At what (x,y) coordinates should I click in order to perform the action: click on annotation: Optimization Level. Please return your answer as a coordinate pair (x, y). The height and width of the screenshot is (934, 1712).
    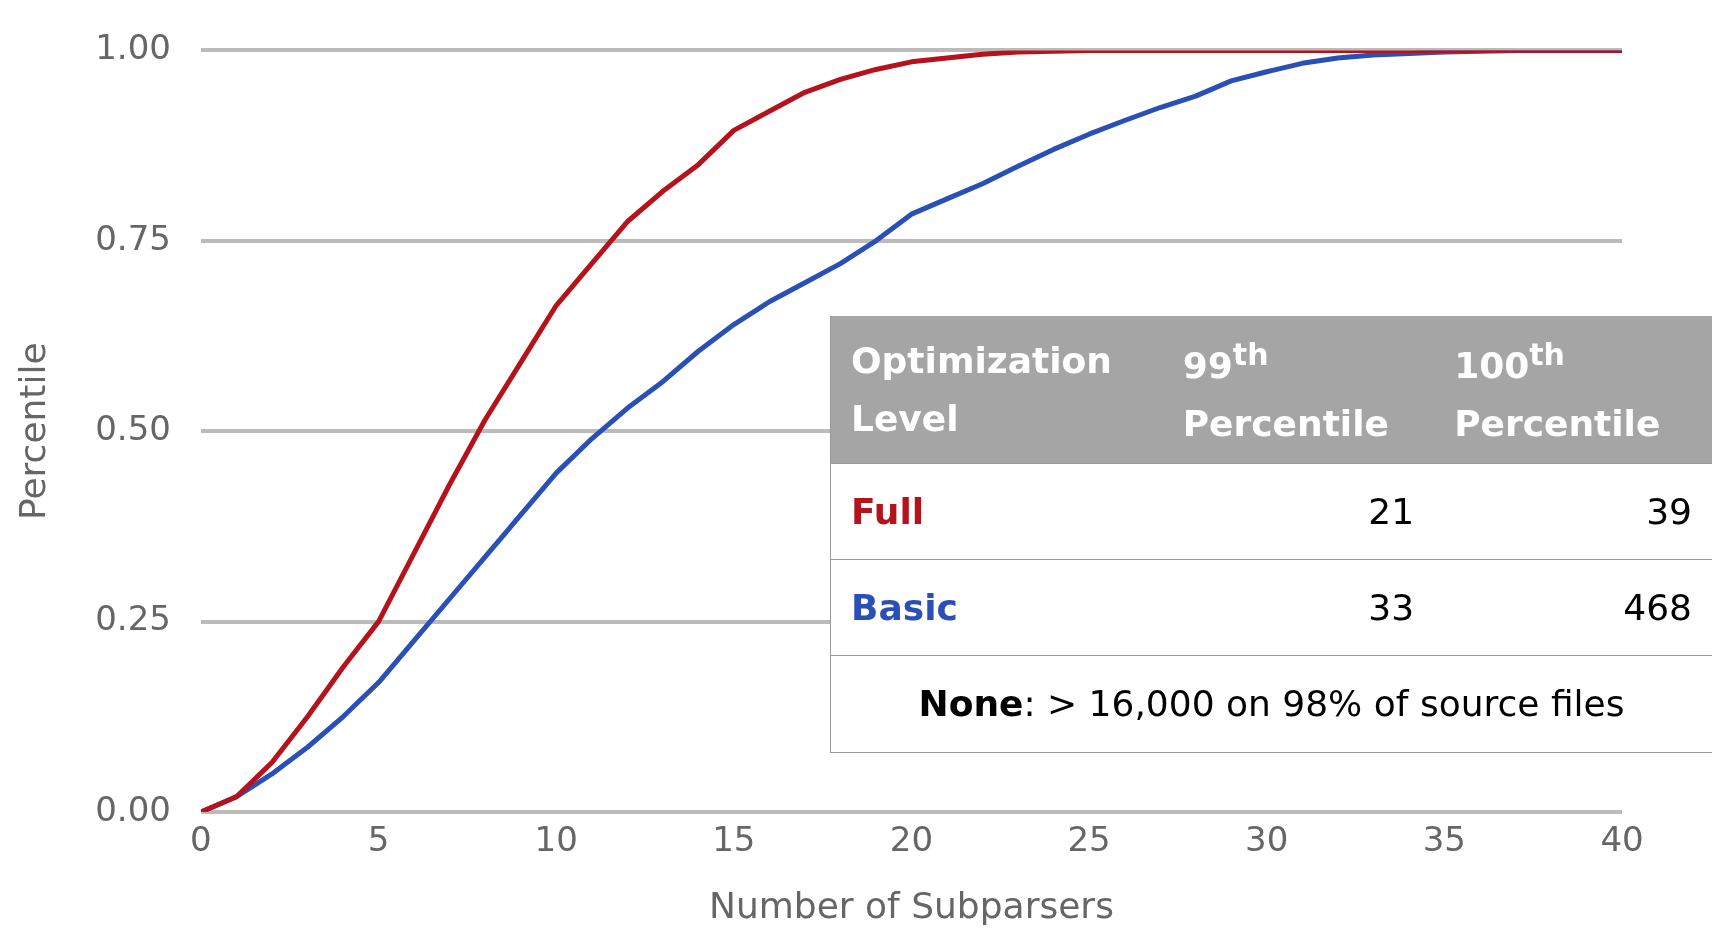
    Looking at the image, I should click on (997, 390).